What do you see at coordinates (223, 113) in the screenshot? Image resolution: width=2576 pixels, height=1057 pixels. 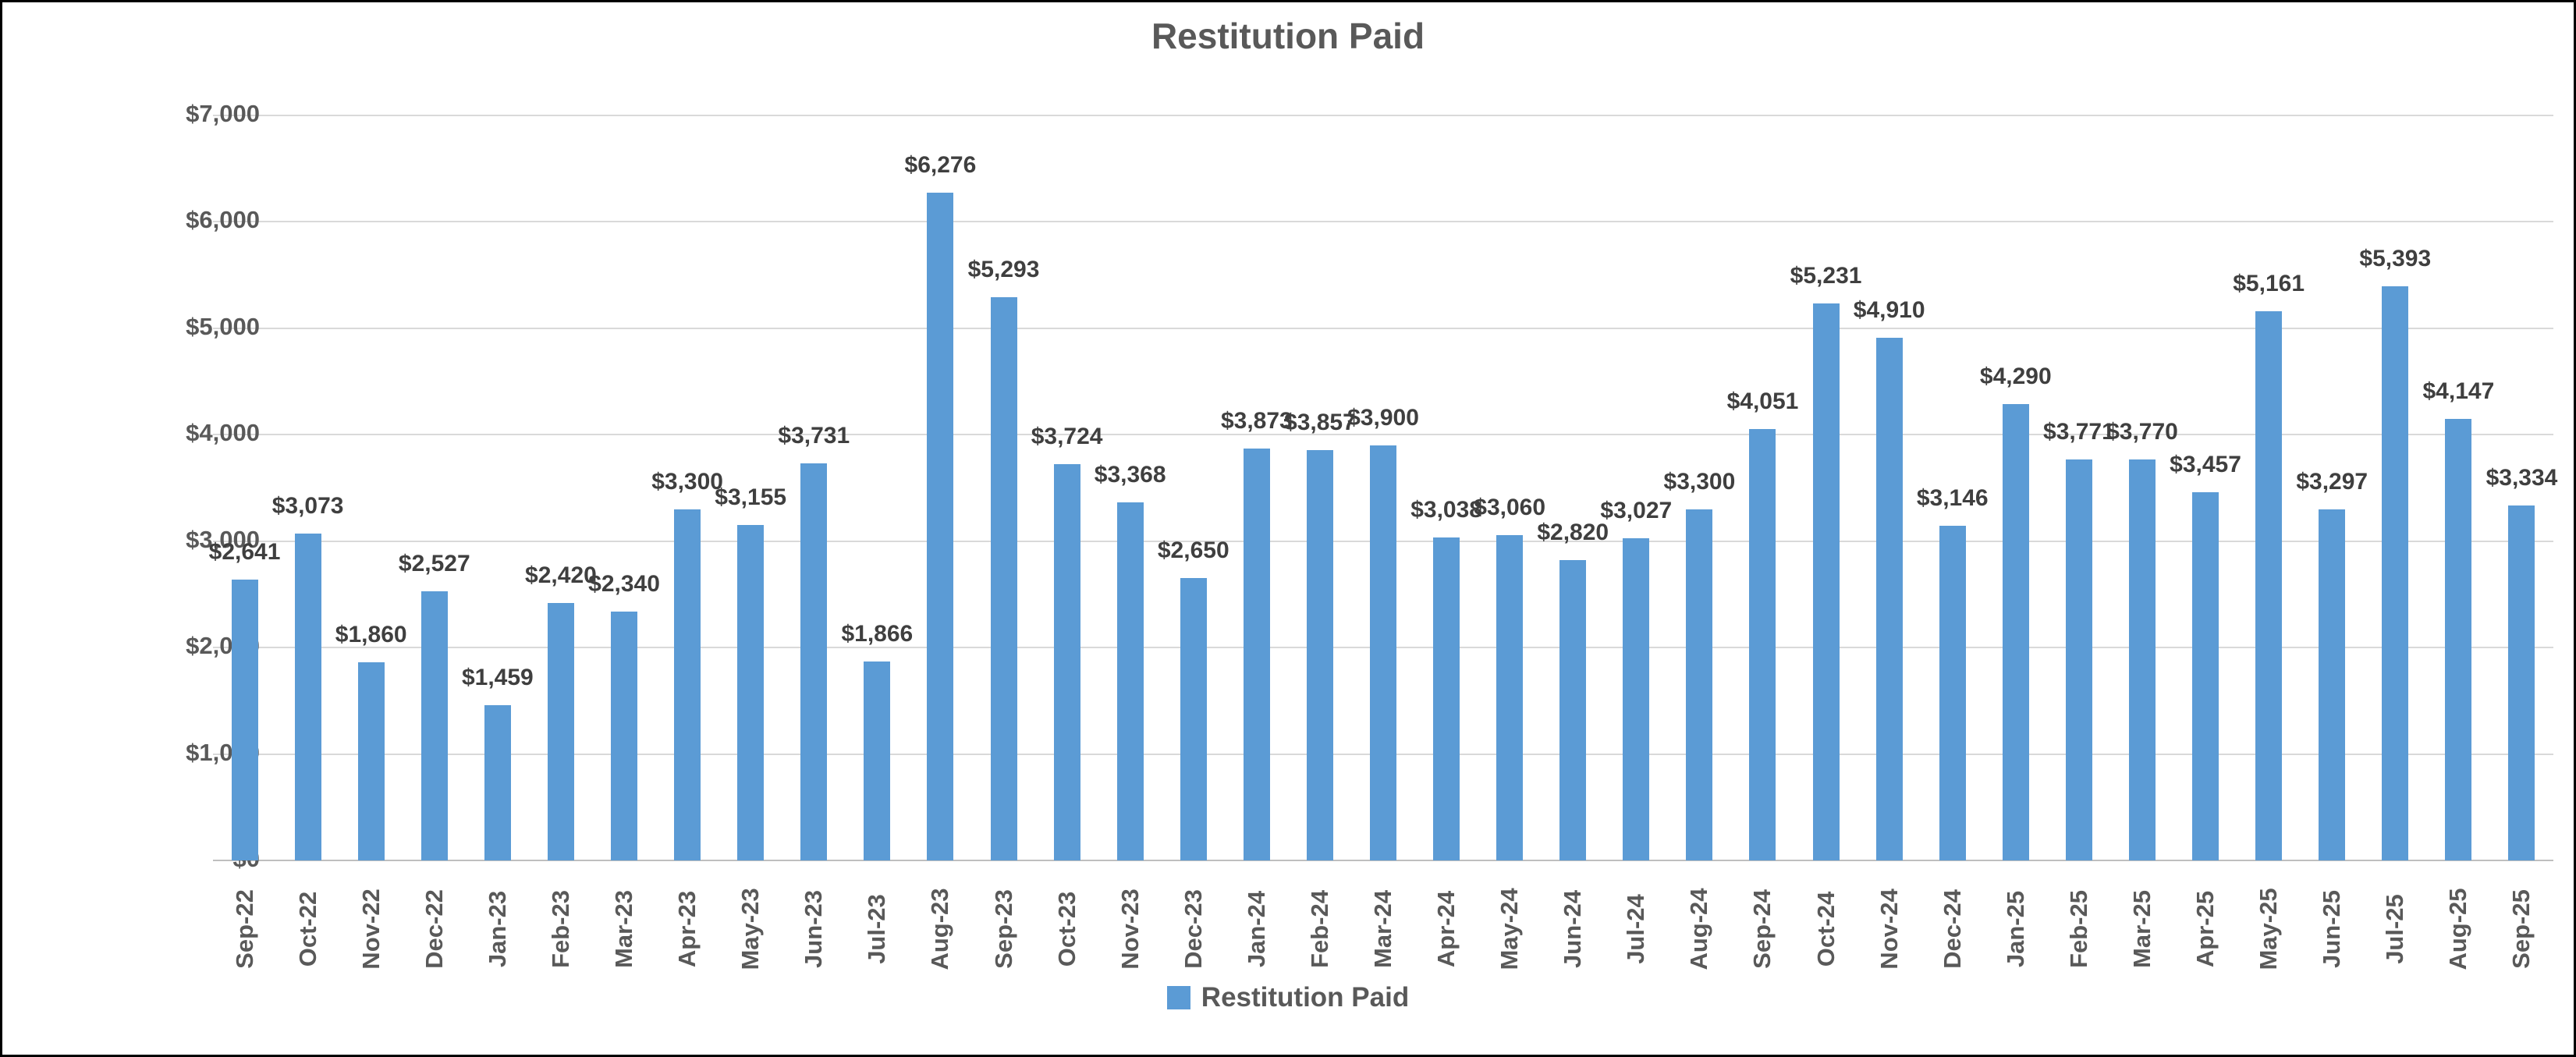 I see `y-axis-tick-label: $7,000` at bounding box center [223, 113].